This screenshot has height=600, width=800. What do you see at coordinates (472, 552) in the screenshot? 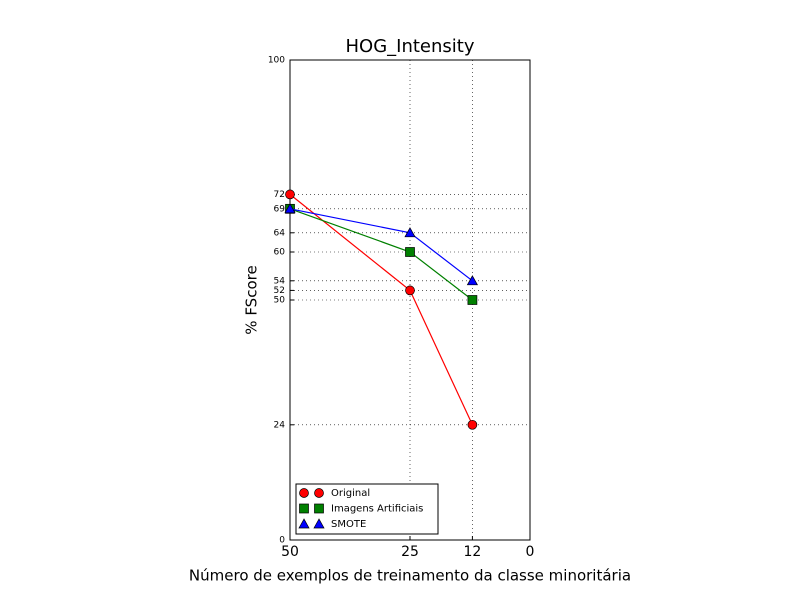
I see `x-tick-label: 12` at bounding box center [472, 552].